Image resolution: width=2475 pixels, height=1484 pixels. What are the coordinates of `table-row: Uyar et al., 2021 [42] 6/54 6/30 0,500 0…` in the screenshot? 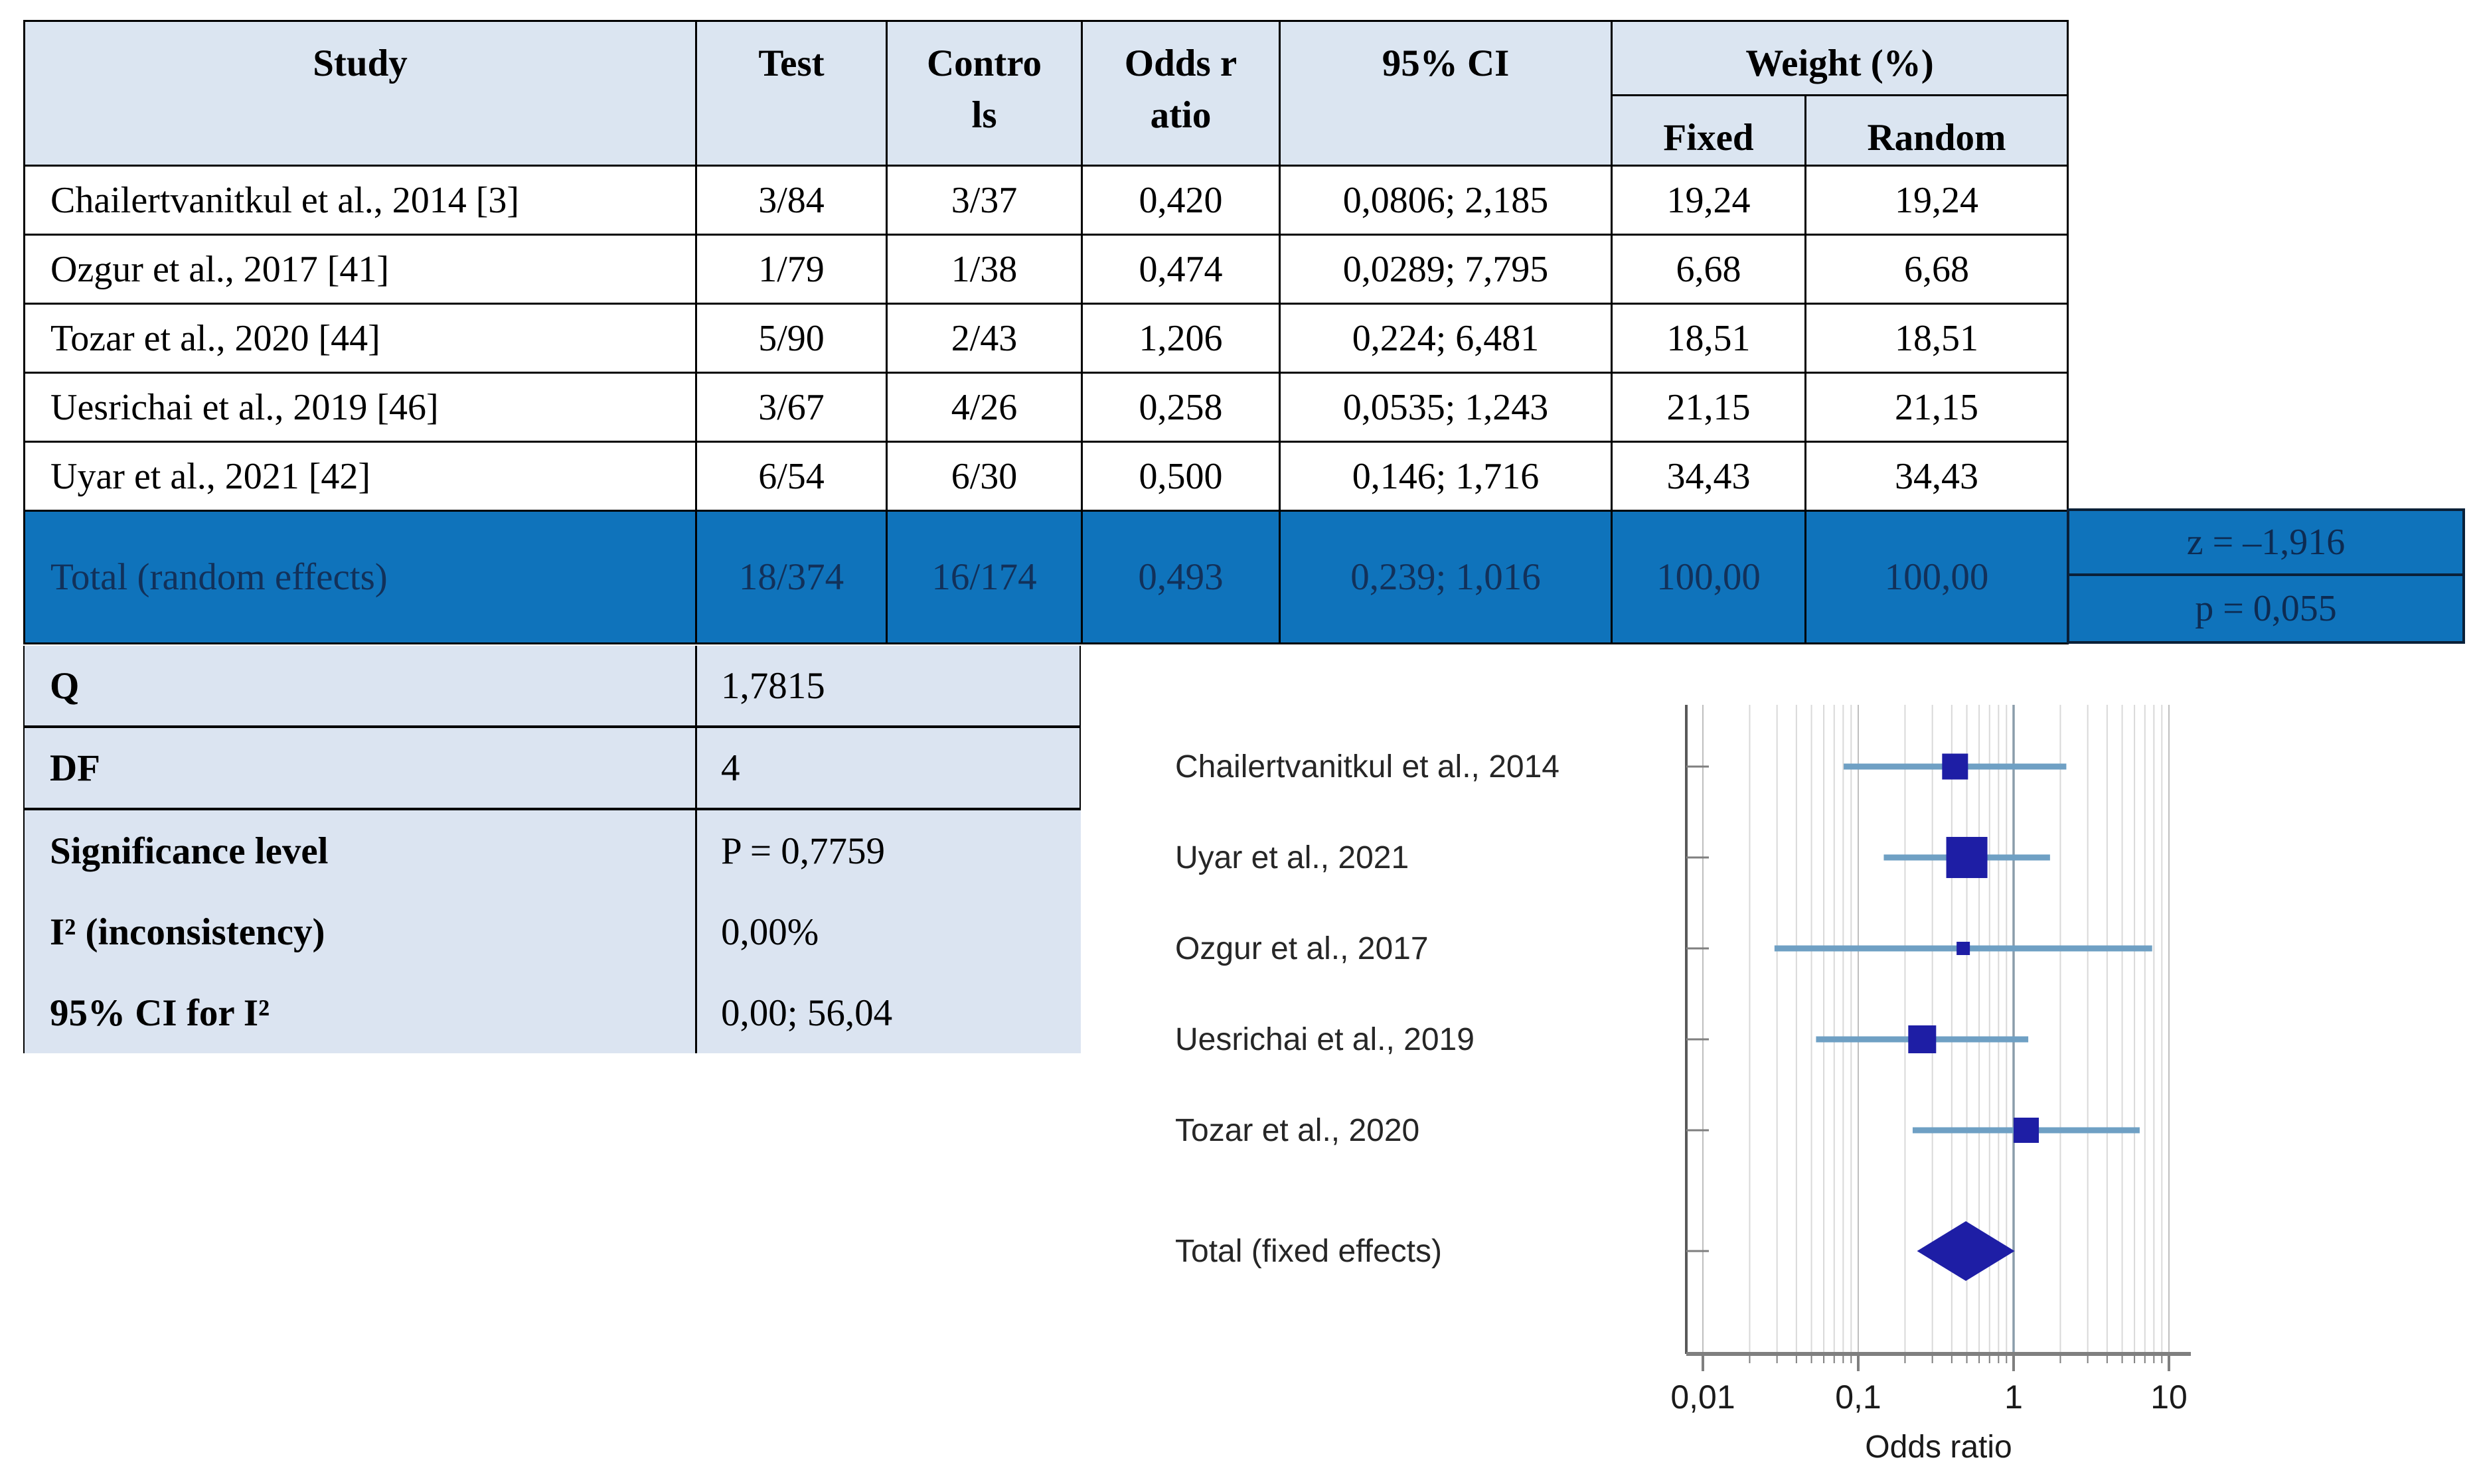 It's located at (1046, 476).